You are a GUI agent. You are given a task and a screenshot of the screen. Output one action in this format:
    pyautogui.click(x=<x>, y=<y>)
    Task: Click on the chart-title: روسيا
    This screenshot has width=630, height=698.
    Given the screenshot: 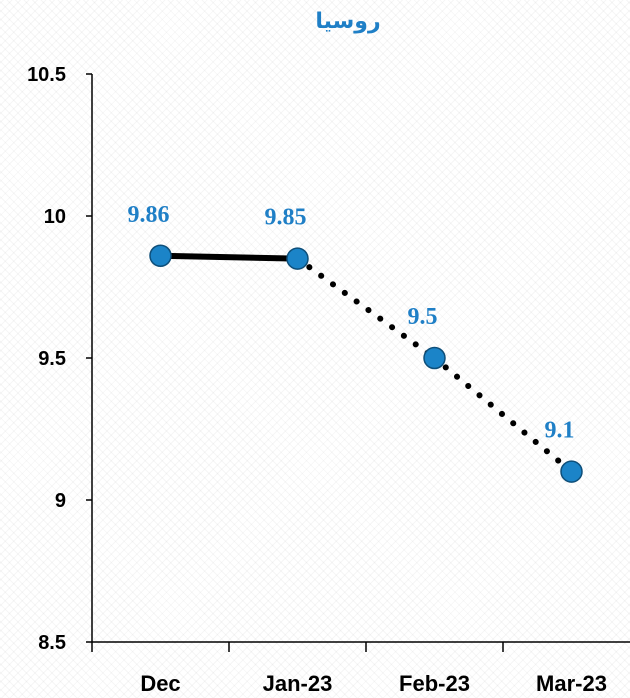 What is the action you would take?
    pyautogui.click(x=347, y=21)
    